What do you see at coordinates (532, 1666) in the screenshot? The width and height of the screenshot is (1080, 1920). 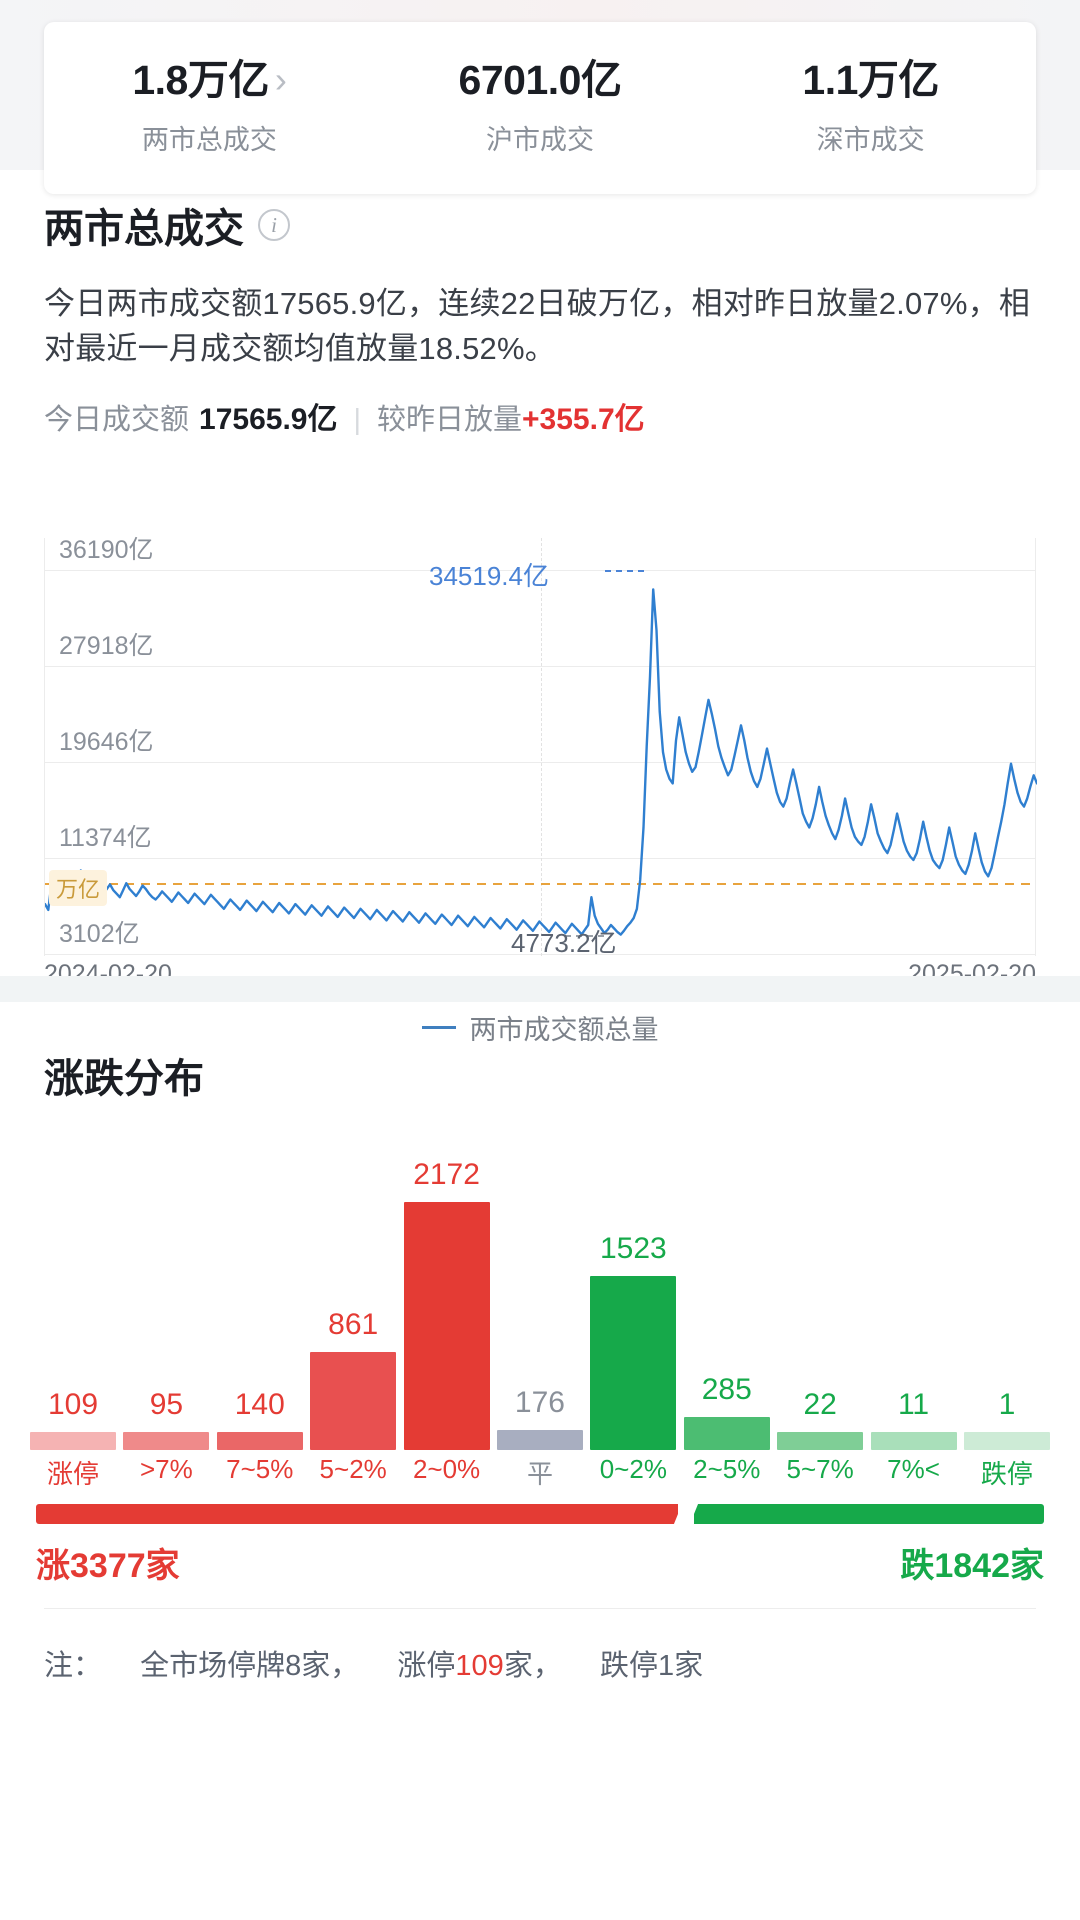 I see `note-limit-up-suffix: 家，` at bounding box center [532, 1666].